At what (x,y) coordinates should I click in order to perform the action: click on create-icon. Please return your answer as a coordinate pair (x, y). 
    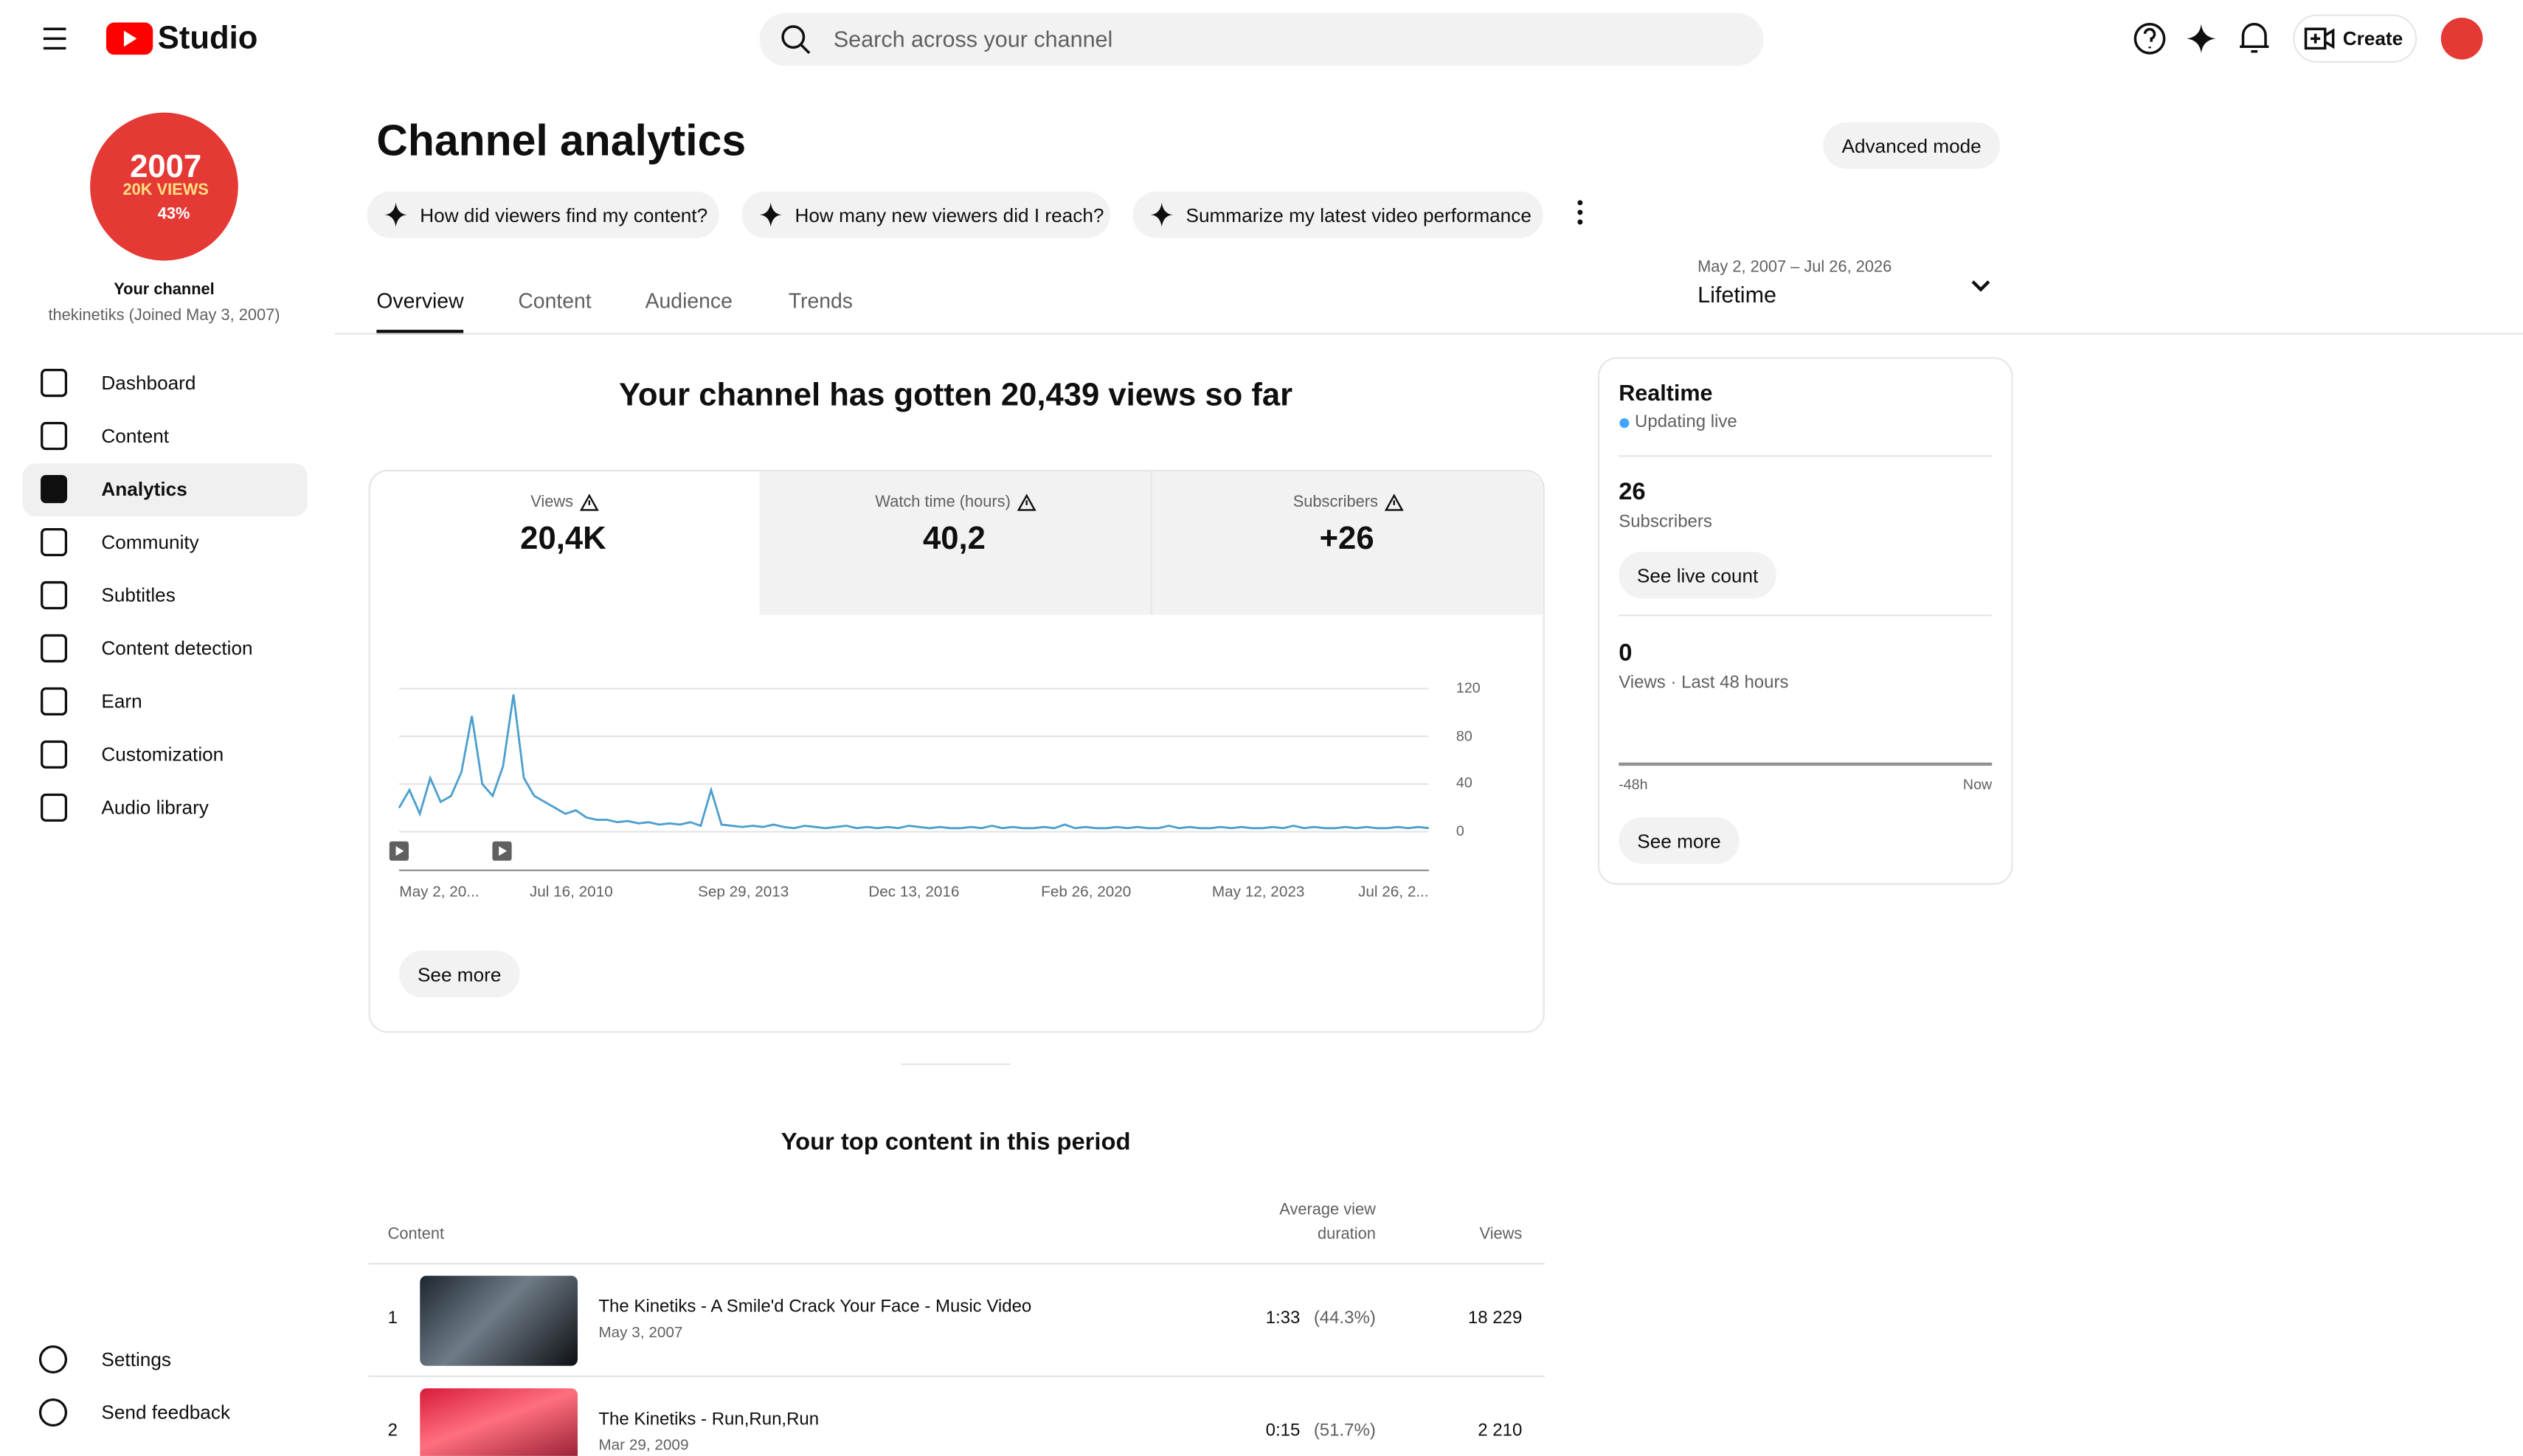
    Looking at the image, I should click on (2319, 38).